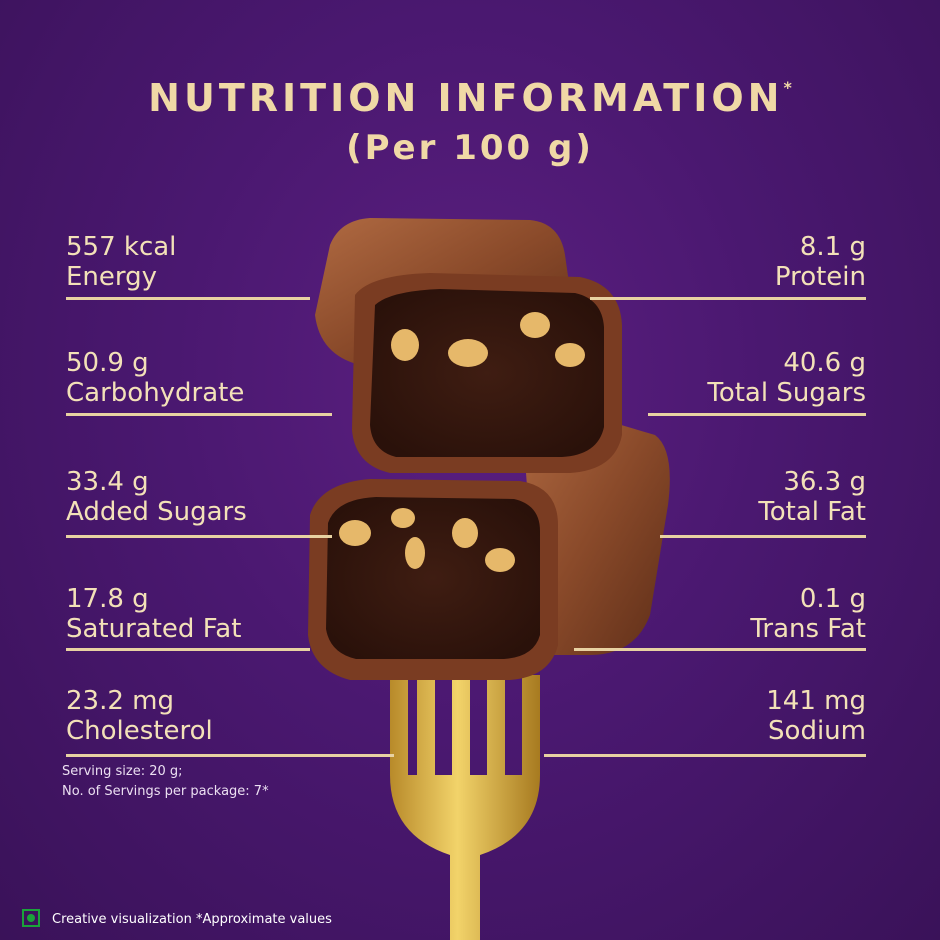 This screenshot has height=940, width=940. What do you see at coordinates (716, 497) in the screenshot?
I see `nutrient-total-fat: 36.3 g Total Fat` at bounding box center [716, 497].